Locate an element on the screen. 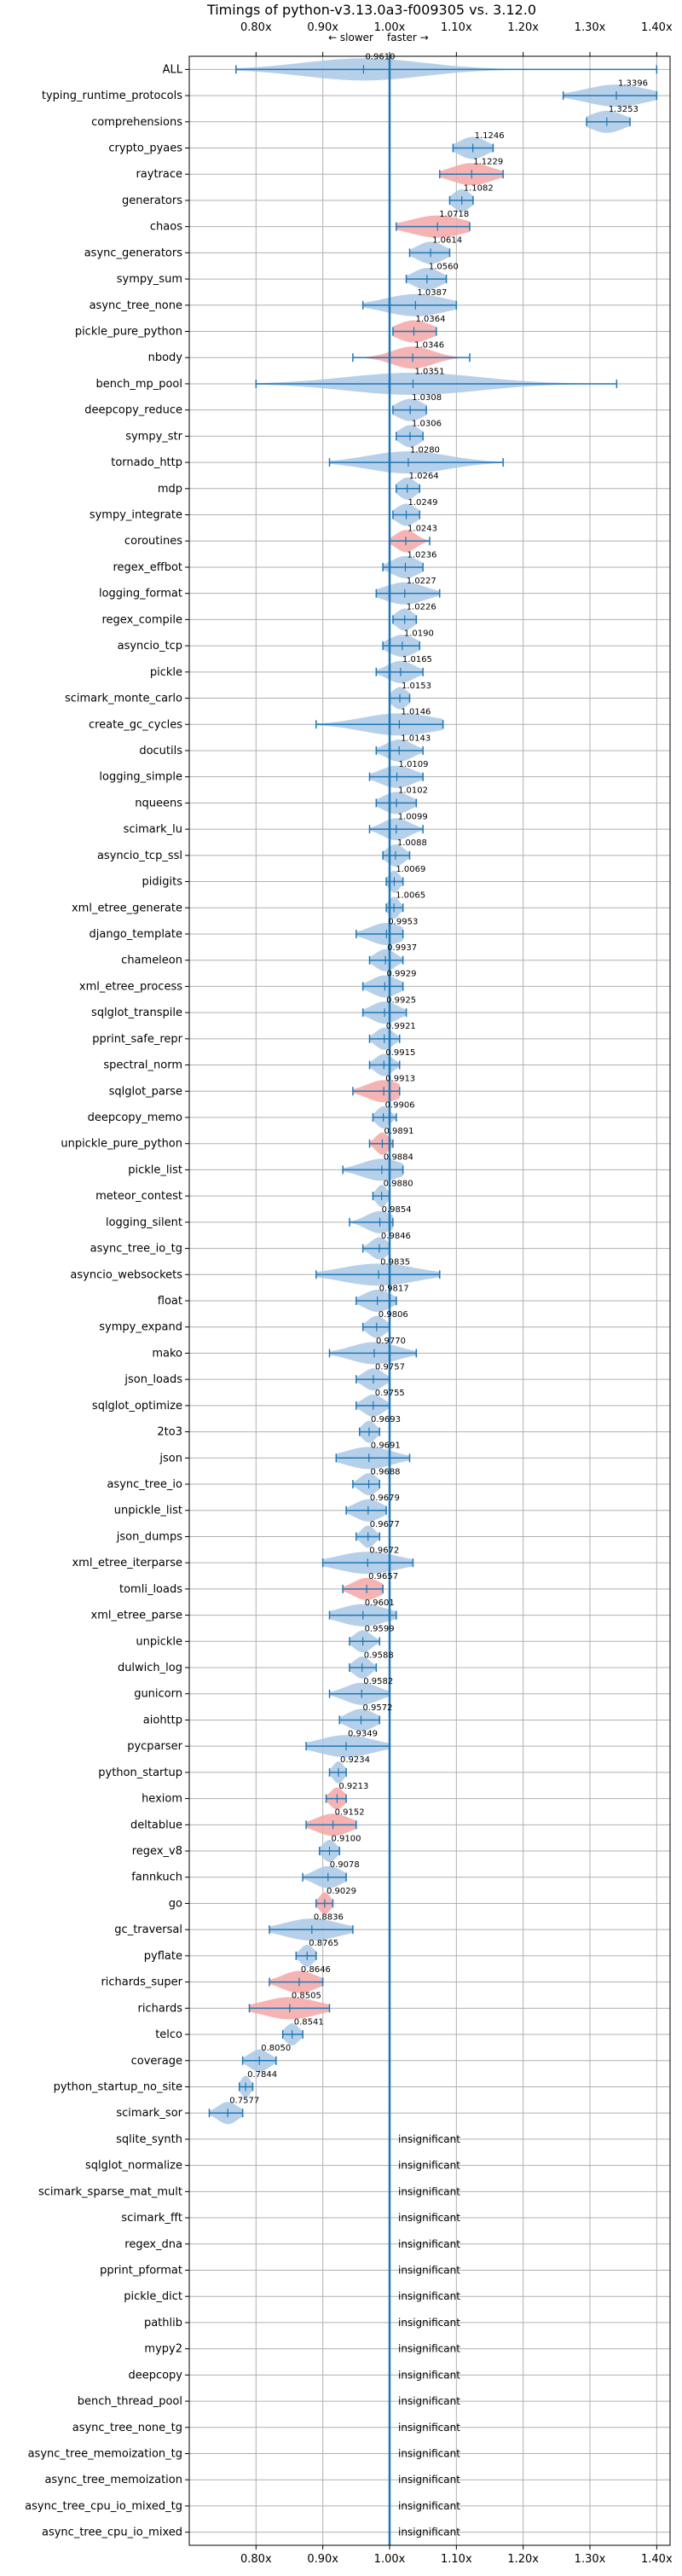  benchmark-label: deepcopy_reduce is located at coordinates (133, 410).